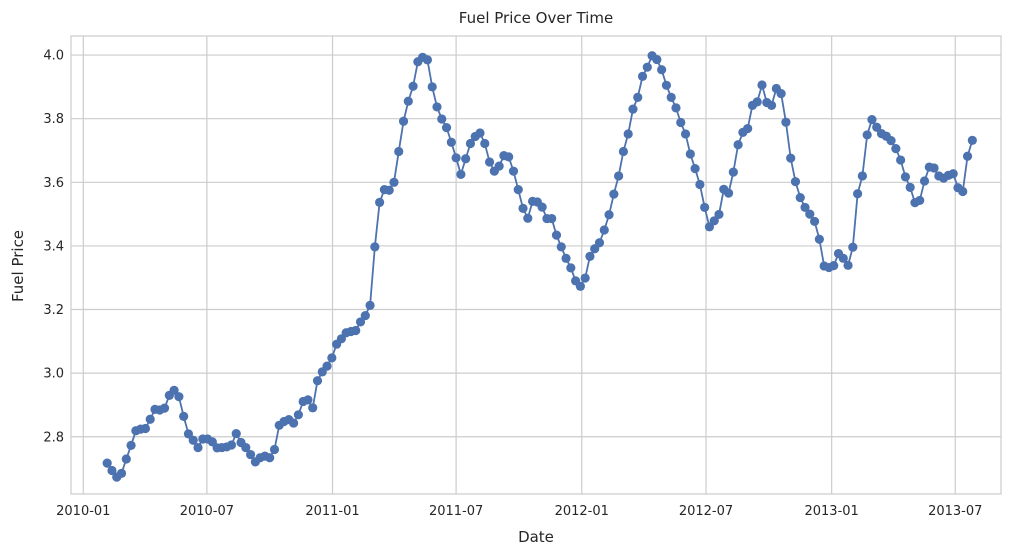  What do you see at coordinates (536, 18) in the screenshot?
I see `chart-title: Fuel Price Over Time` at bounding box center [536, 18].